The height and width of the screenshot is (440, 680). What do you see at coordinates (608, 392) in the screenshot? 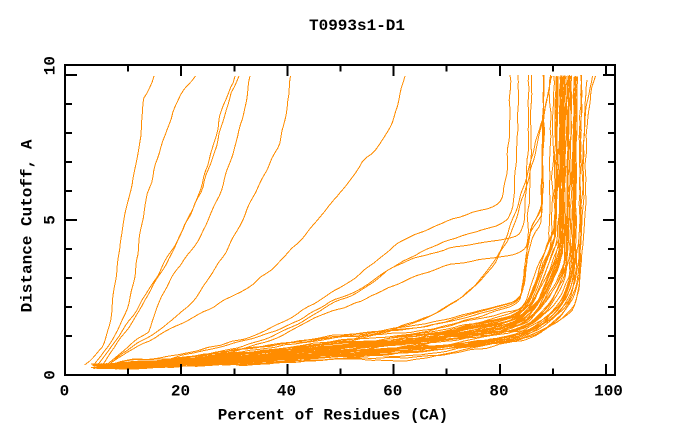
I see `svg-text: 100` at bounding box center [608, 392].